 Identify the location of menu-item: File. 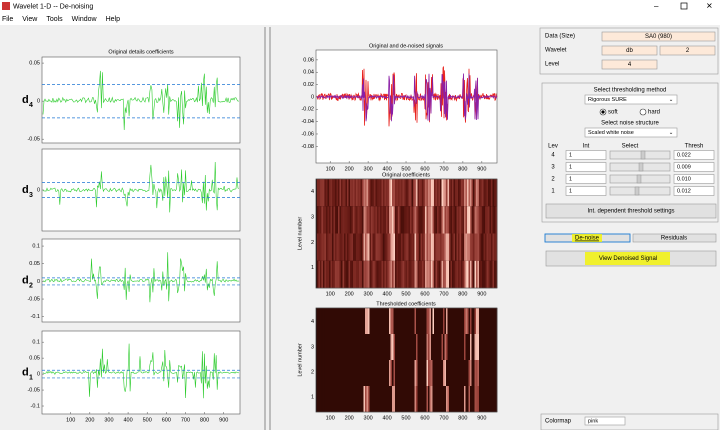
(7, 19).